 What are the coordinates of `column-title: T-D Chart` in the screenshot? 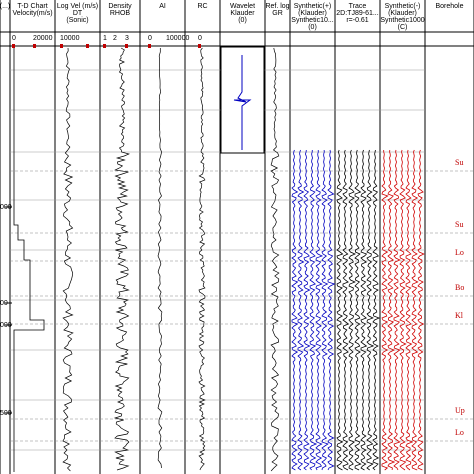 It's located at (32, 6).